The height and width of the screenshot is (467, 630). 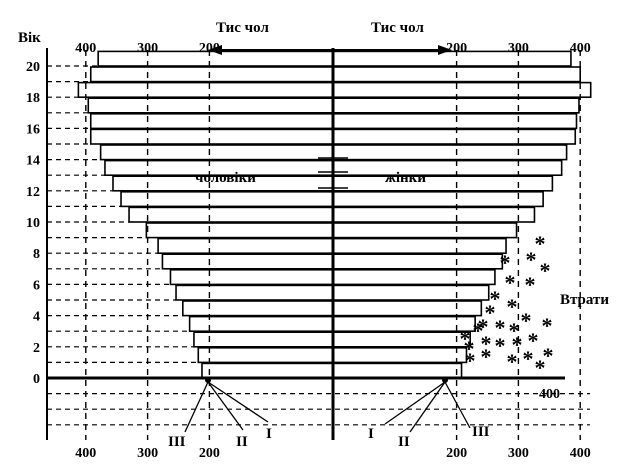 I want to click on loss-asterisk-7: *, so click(x=512, y=306).